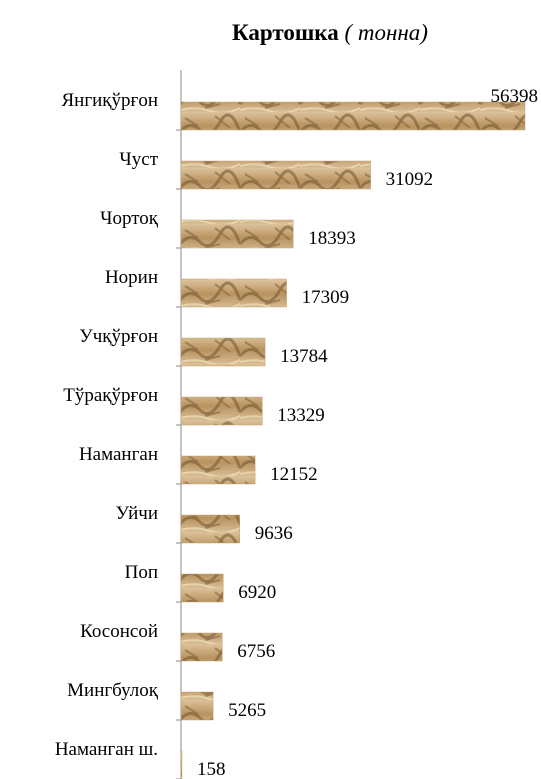  Describe the element at coordinates (294, 474) in the screenshot. I see `value-label: 12152` at that location.